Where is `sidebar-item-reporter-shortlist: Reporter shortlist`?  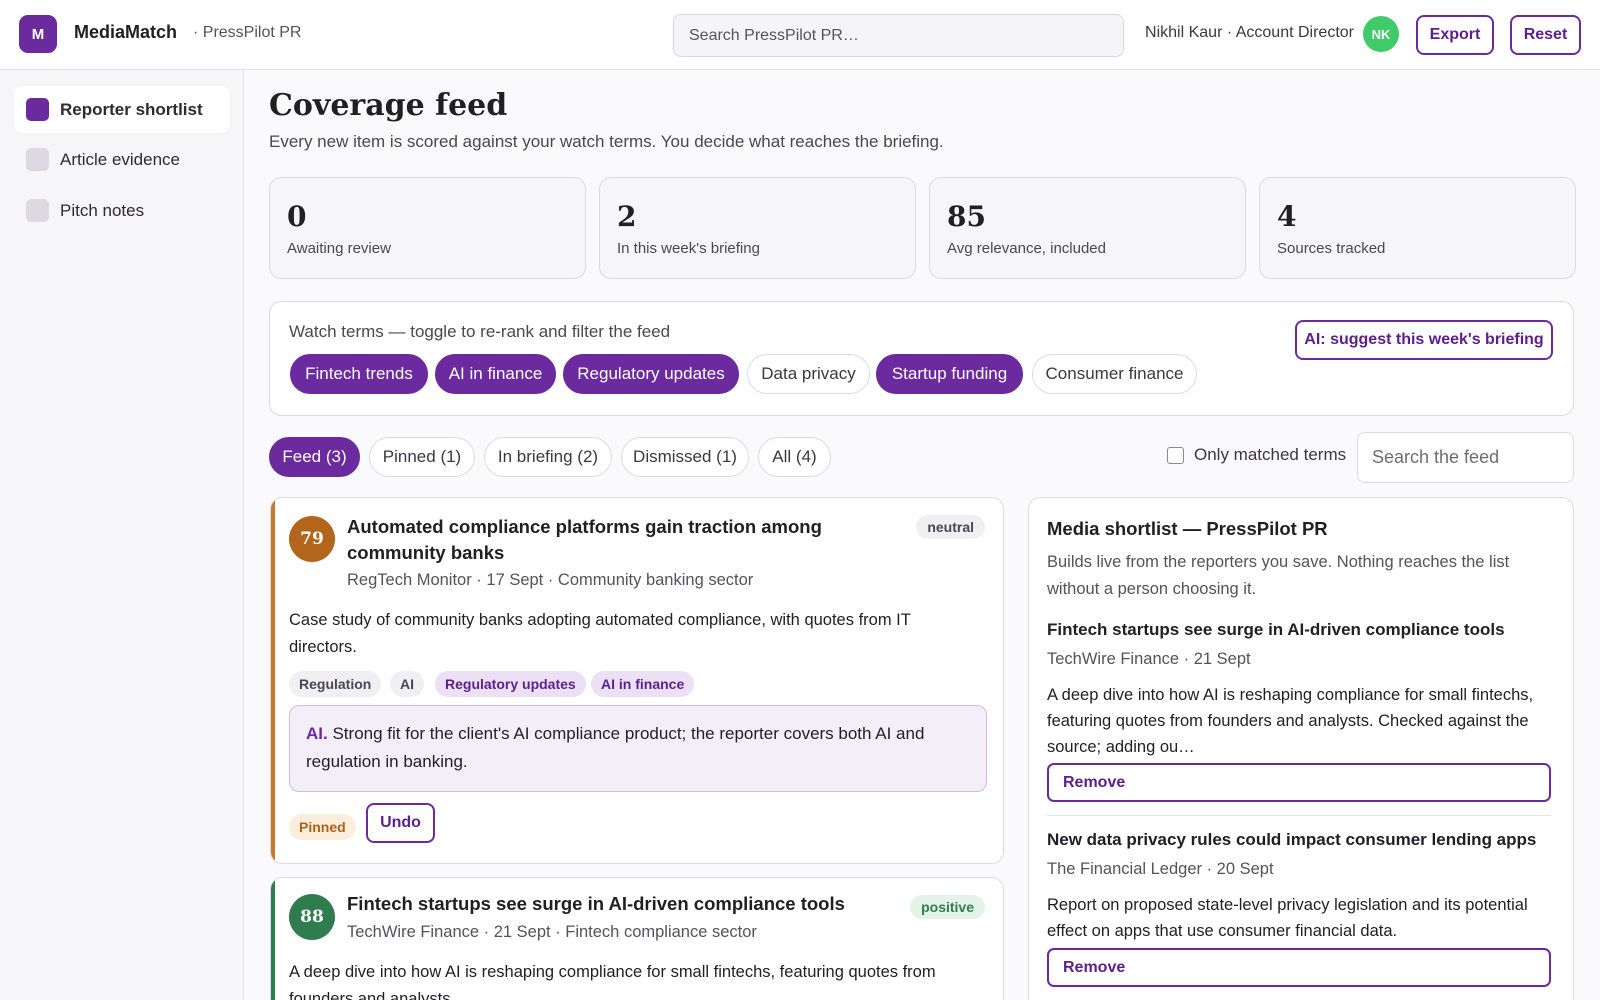 sidebar-item-reporter-shortlist: Reporter shortlist is located at coordinates (122, 109).